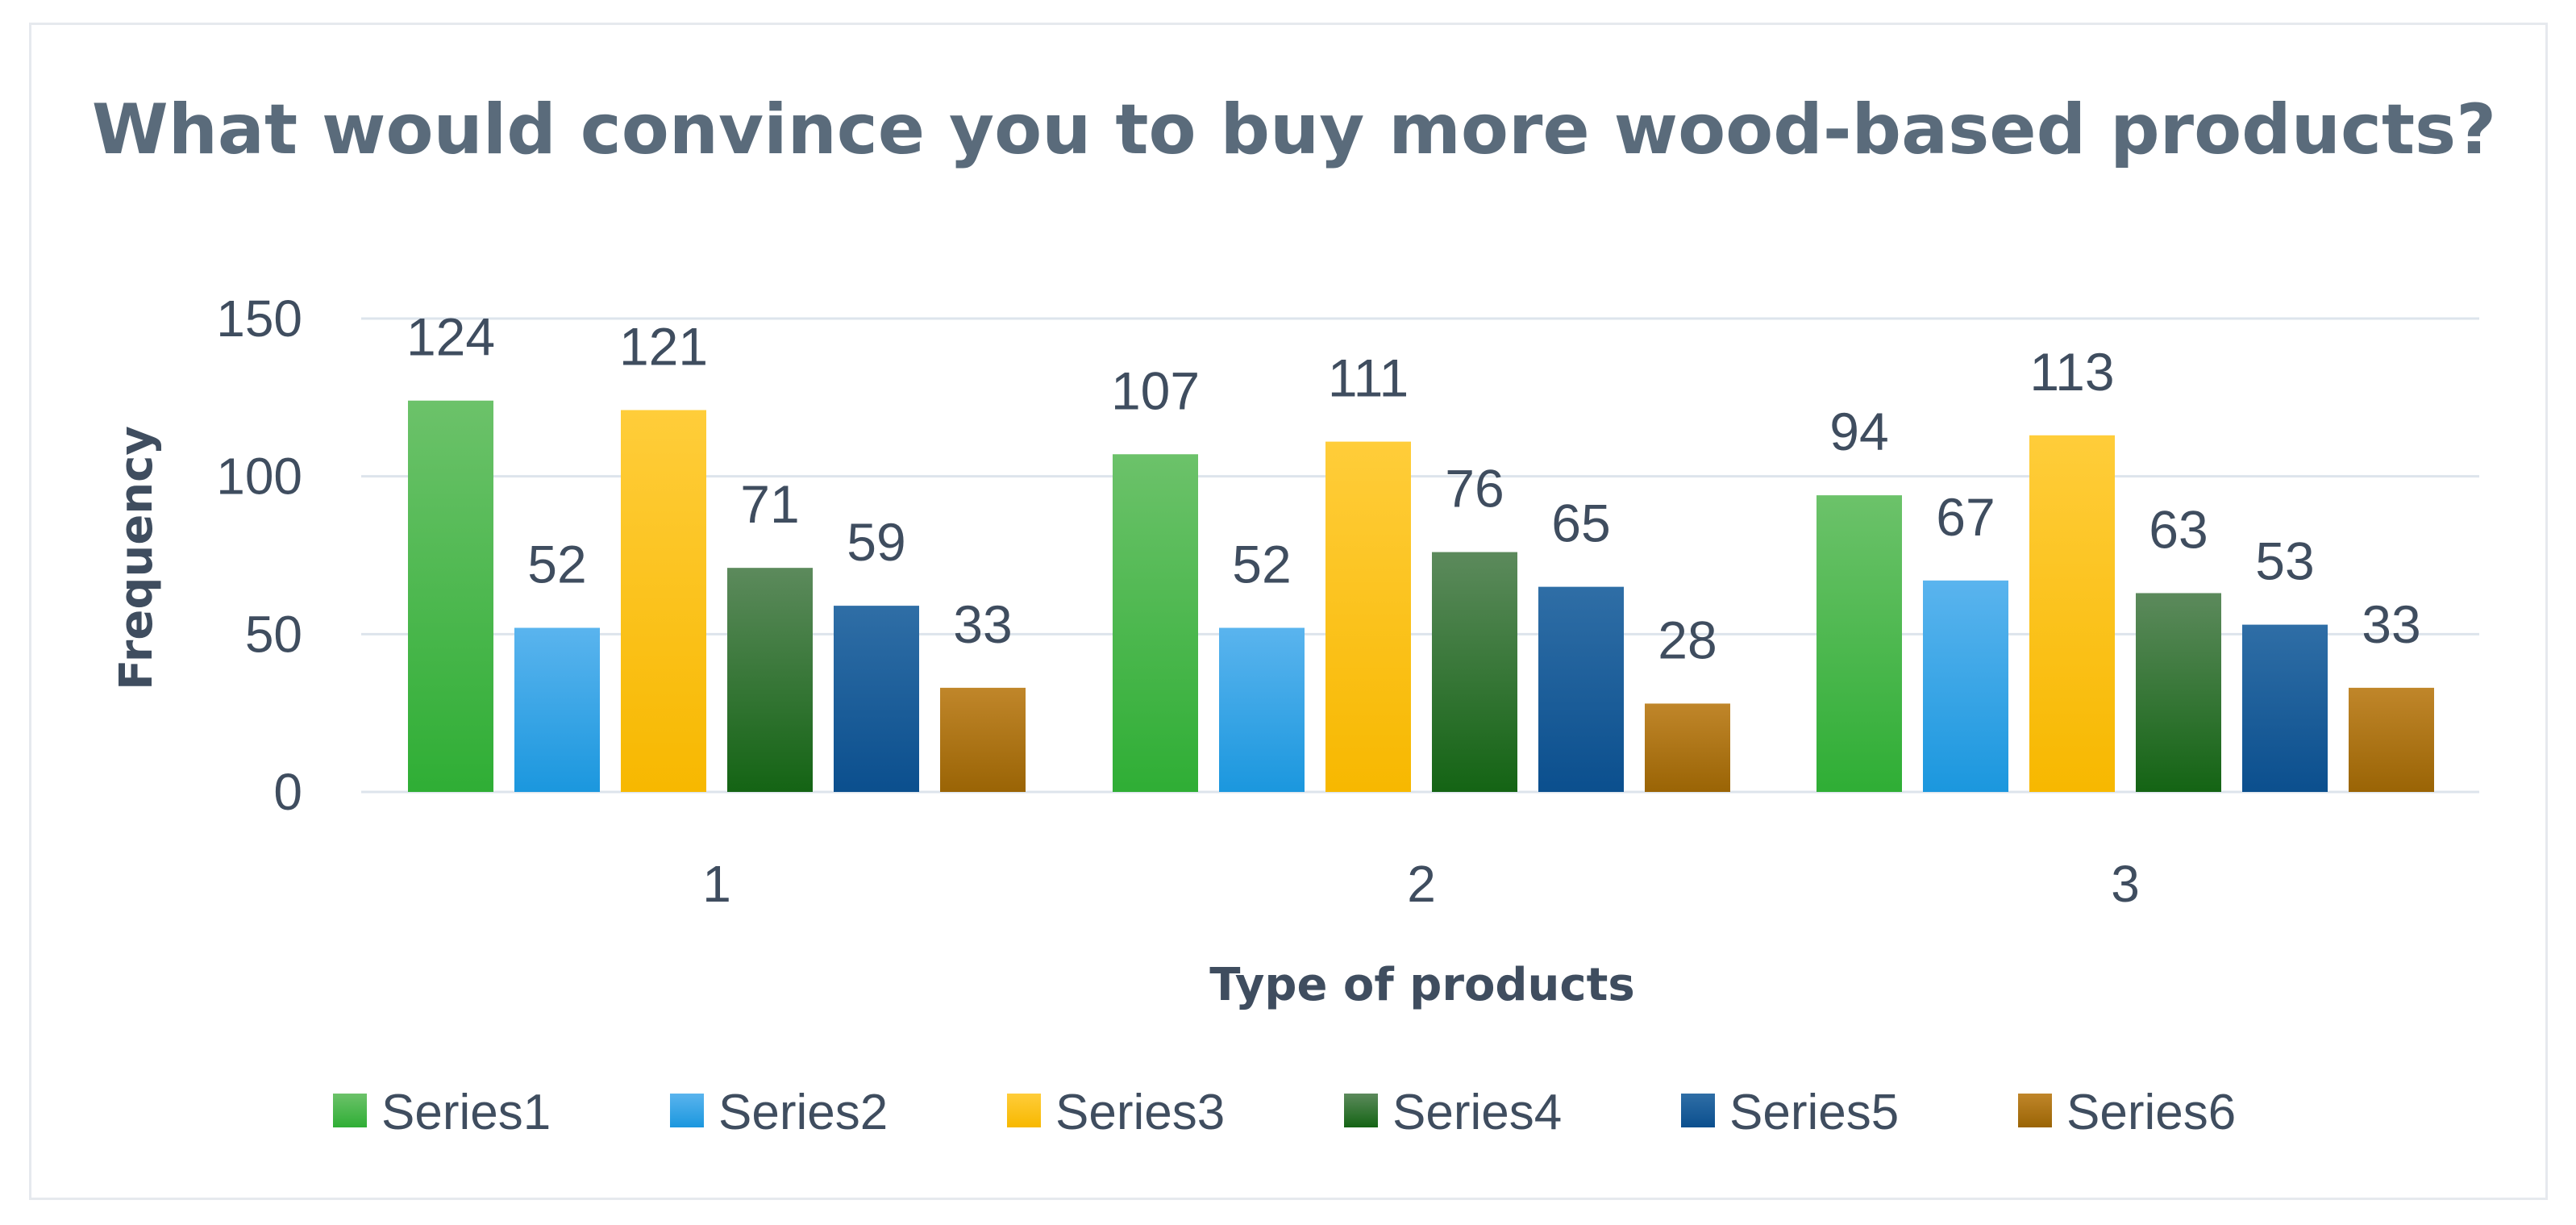 The height and width of the screenshot is (1225, 2576). I want to click on y-axis-ticks: 0 50 100 150, so click(259, 555).